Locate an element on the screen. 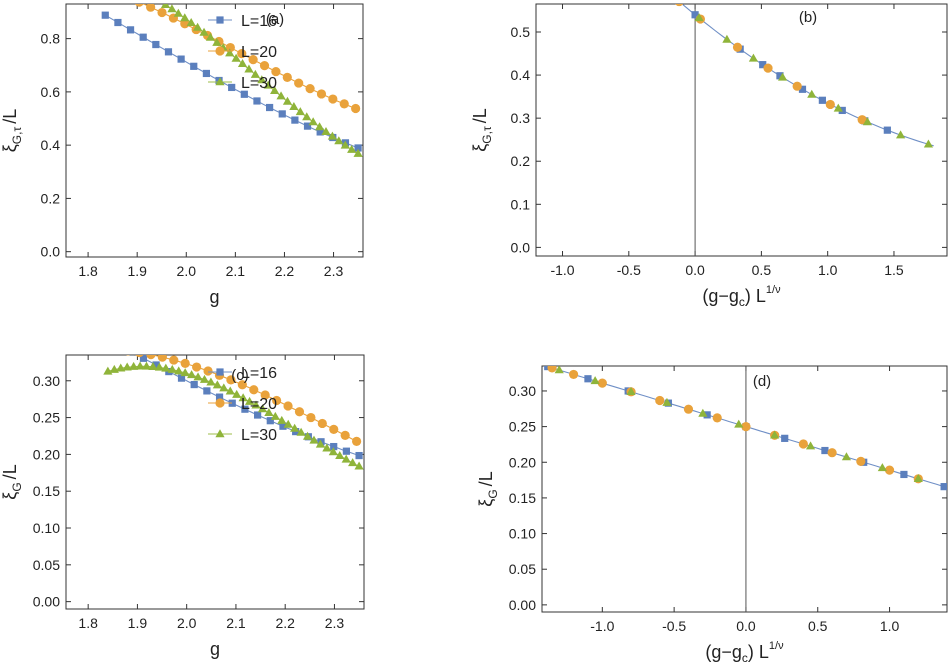 The width and height of the screenshot is (950, 667). x-axis-label: (g−gc) L1/ν is located at coordinates (744, 652).